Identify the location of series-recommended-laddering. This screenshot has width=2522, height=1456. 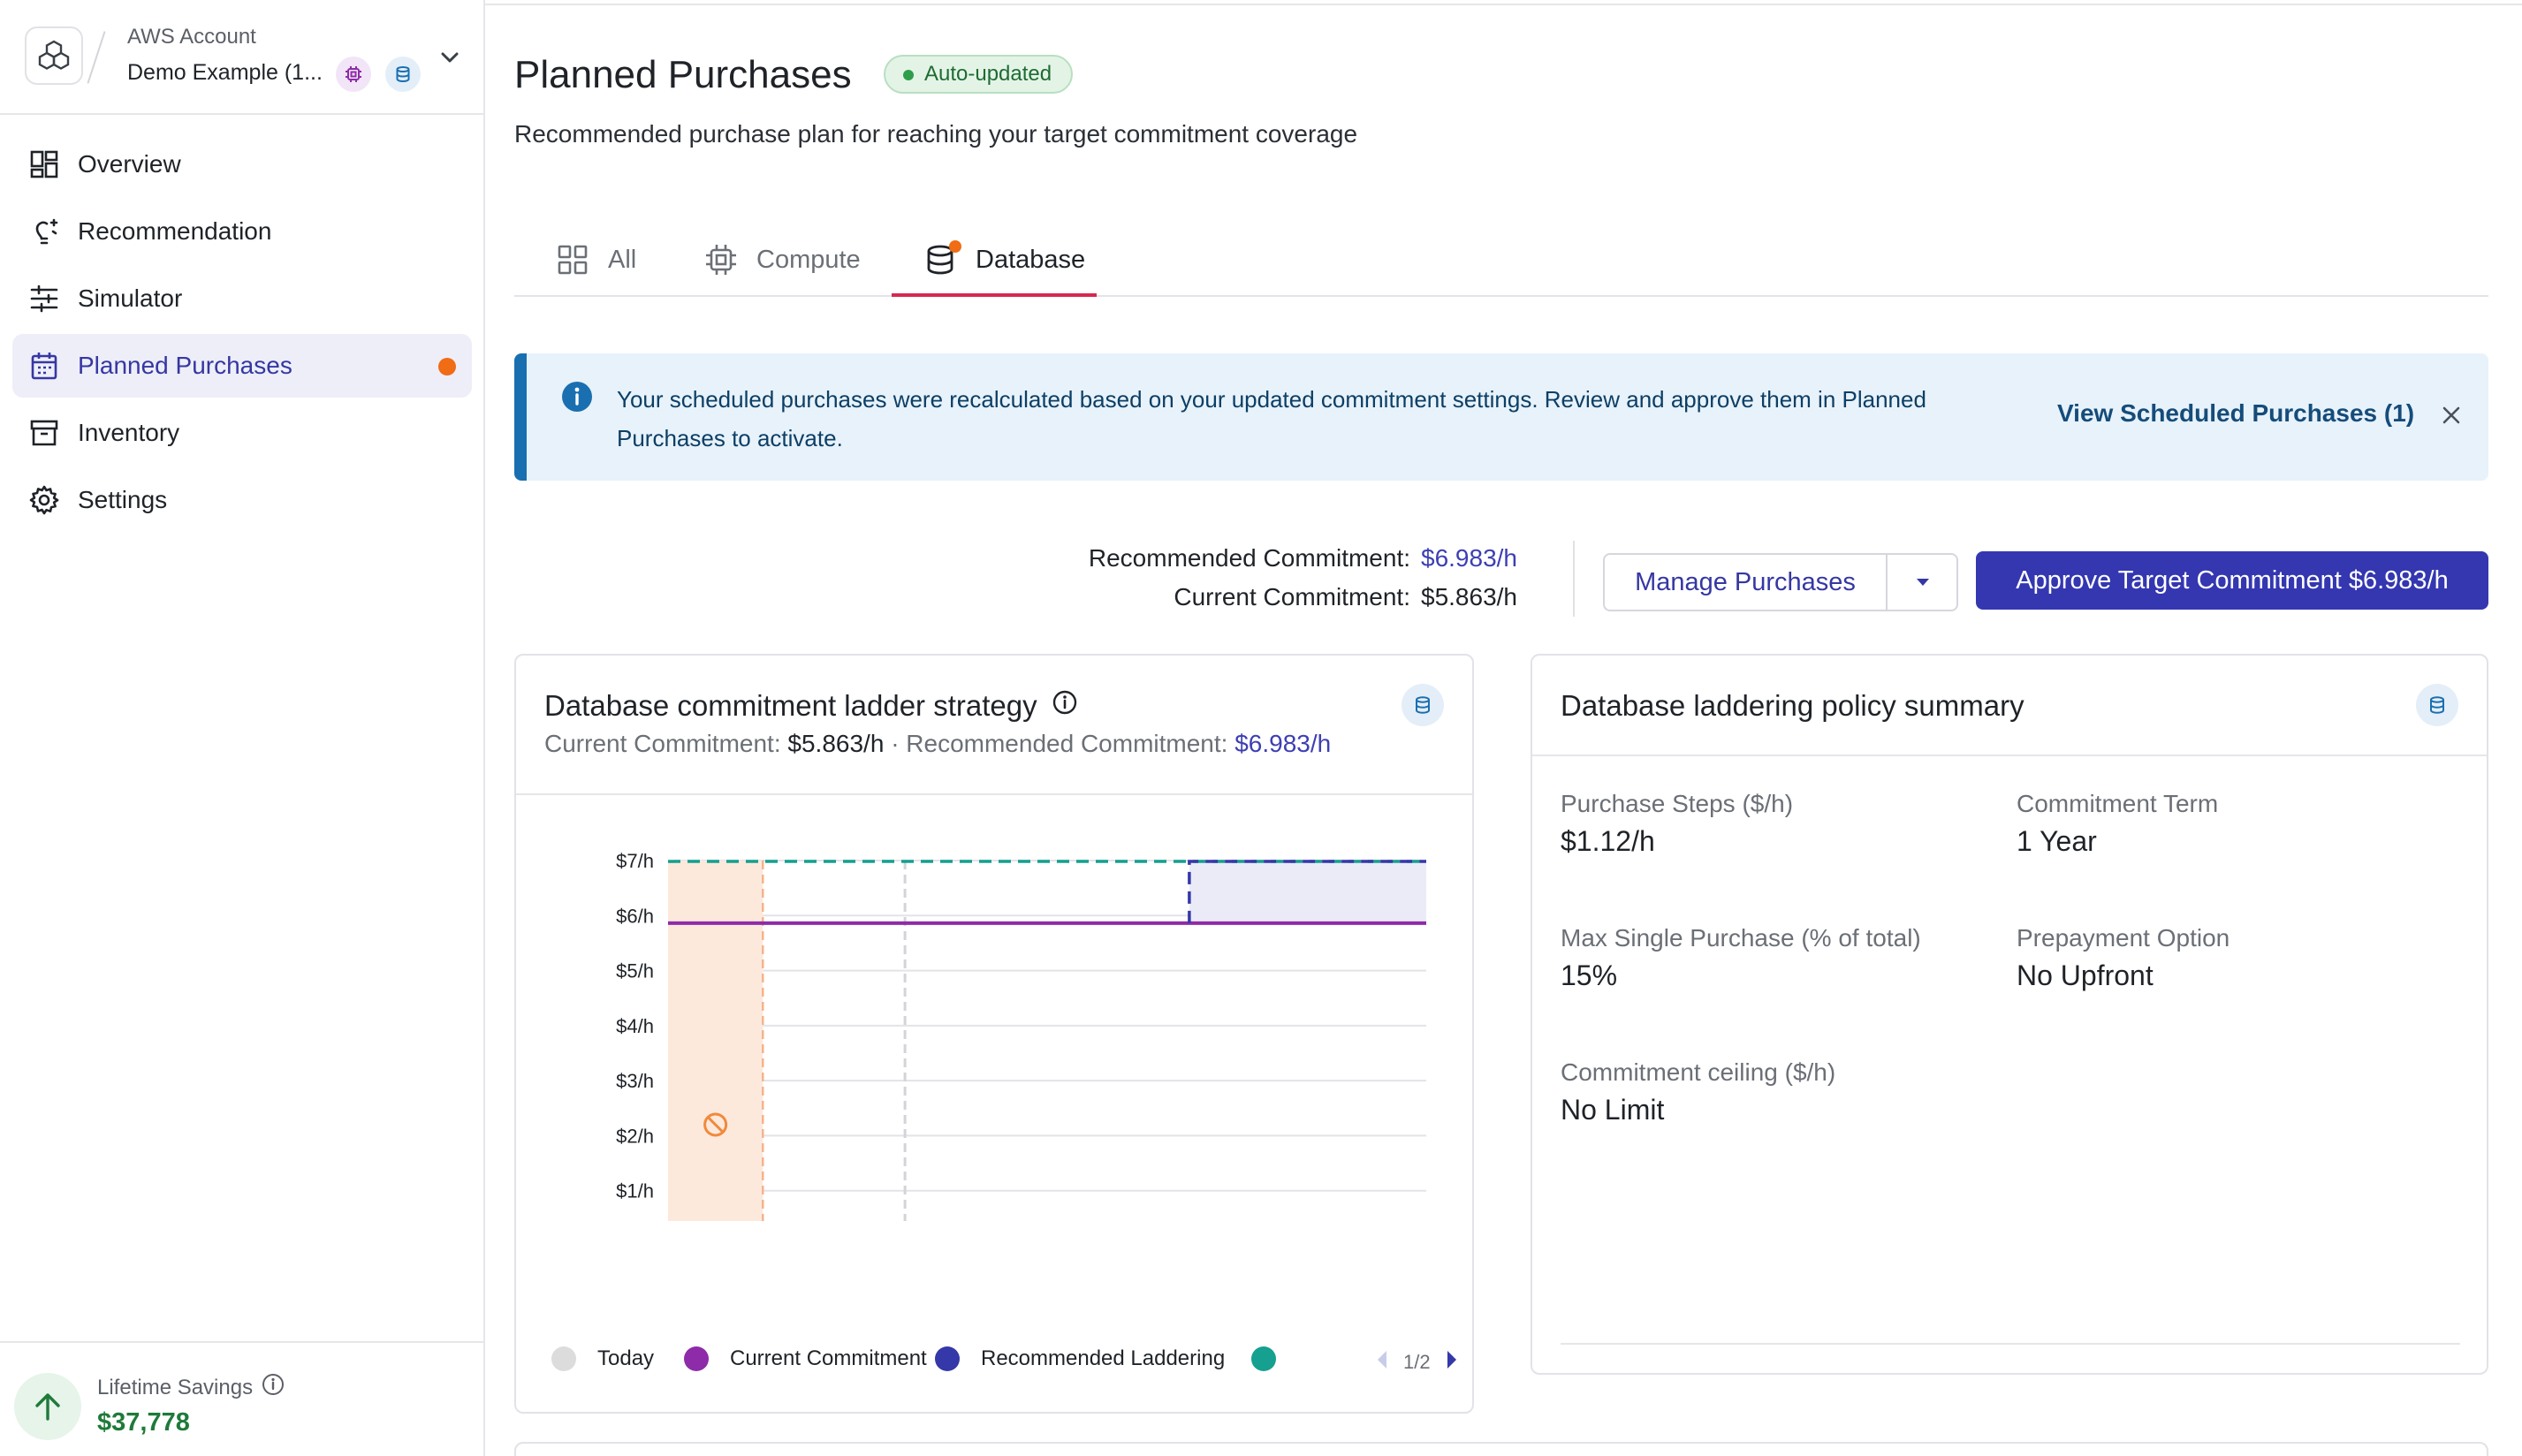
(1307, 892).